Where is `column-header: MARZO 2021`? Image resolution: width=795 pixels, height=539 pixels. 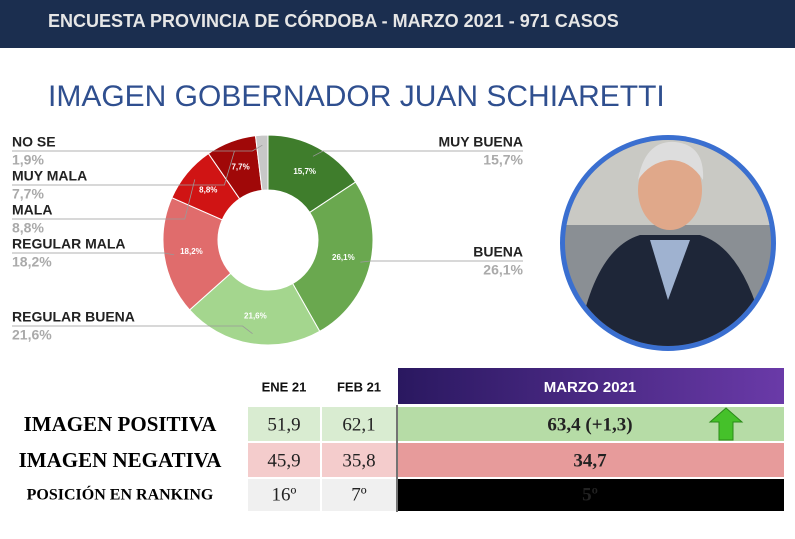 column-header: MARZO 2021 is located at coordinates (590, 387).